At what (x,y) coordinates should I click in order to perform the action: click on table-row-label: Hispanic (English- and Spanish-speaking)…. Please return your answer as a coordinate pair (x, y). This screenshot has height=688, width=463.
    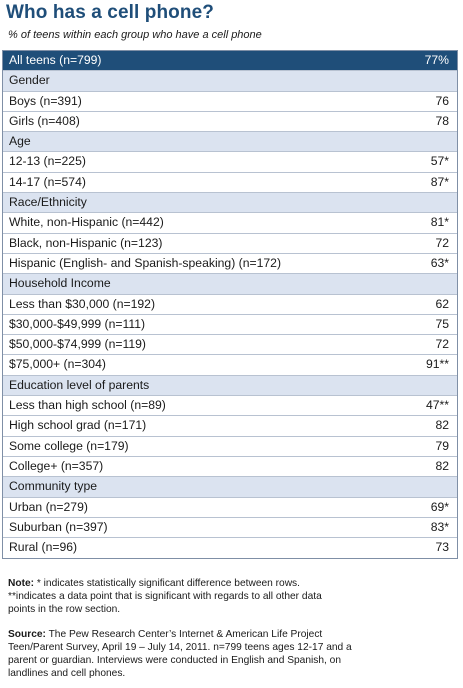
    Looking at the image, I should click on (145, 262).